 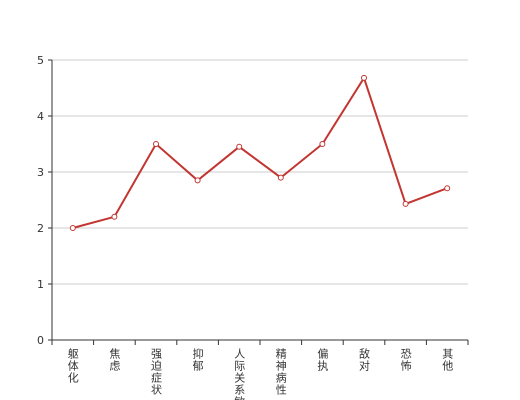 I want to click on y-tick-label: 3, so click(x=40, y=172).